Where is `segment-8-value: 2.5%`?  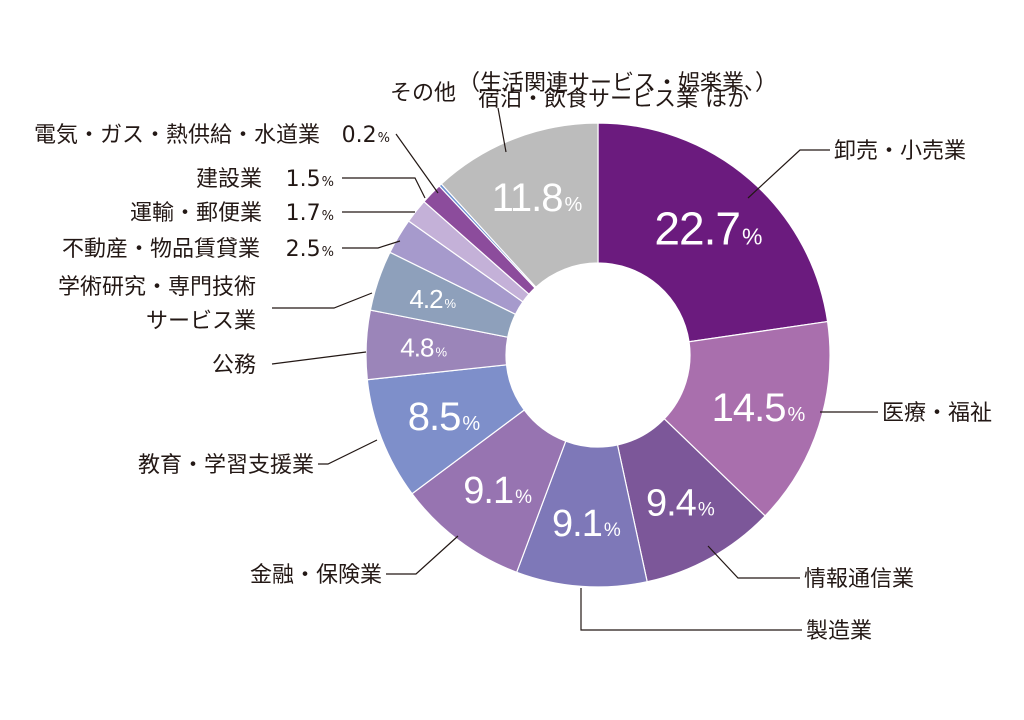
segment-8-value: 2.5% is located at coordinates (310, 249).